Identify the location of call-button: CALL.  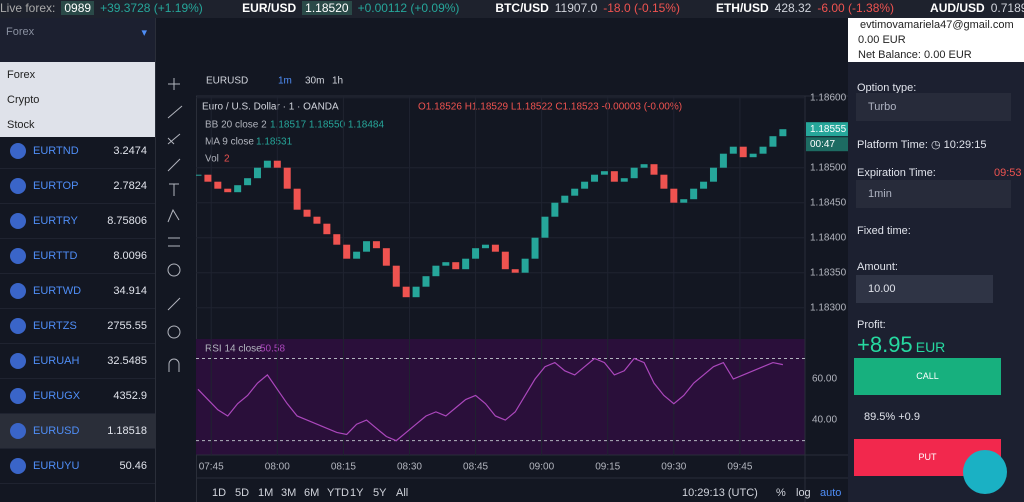
(927, 376).